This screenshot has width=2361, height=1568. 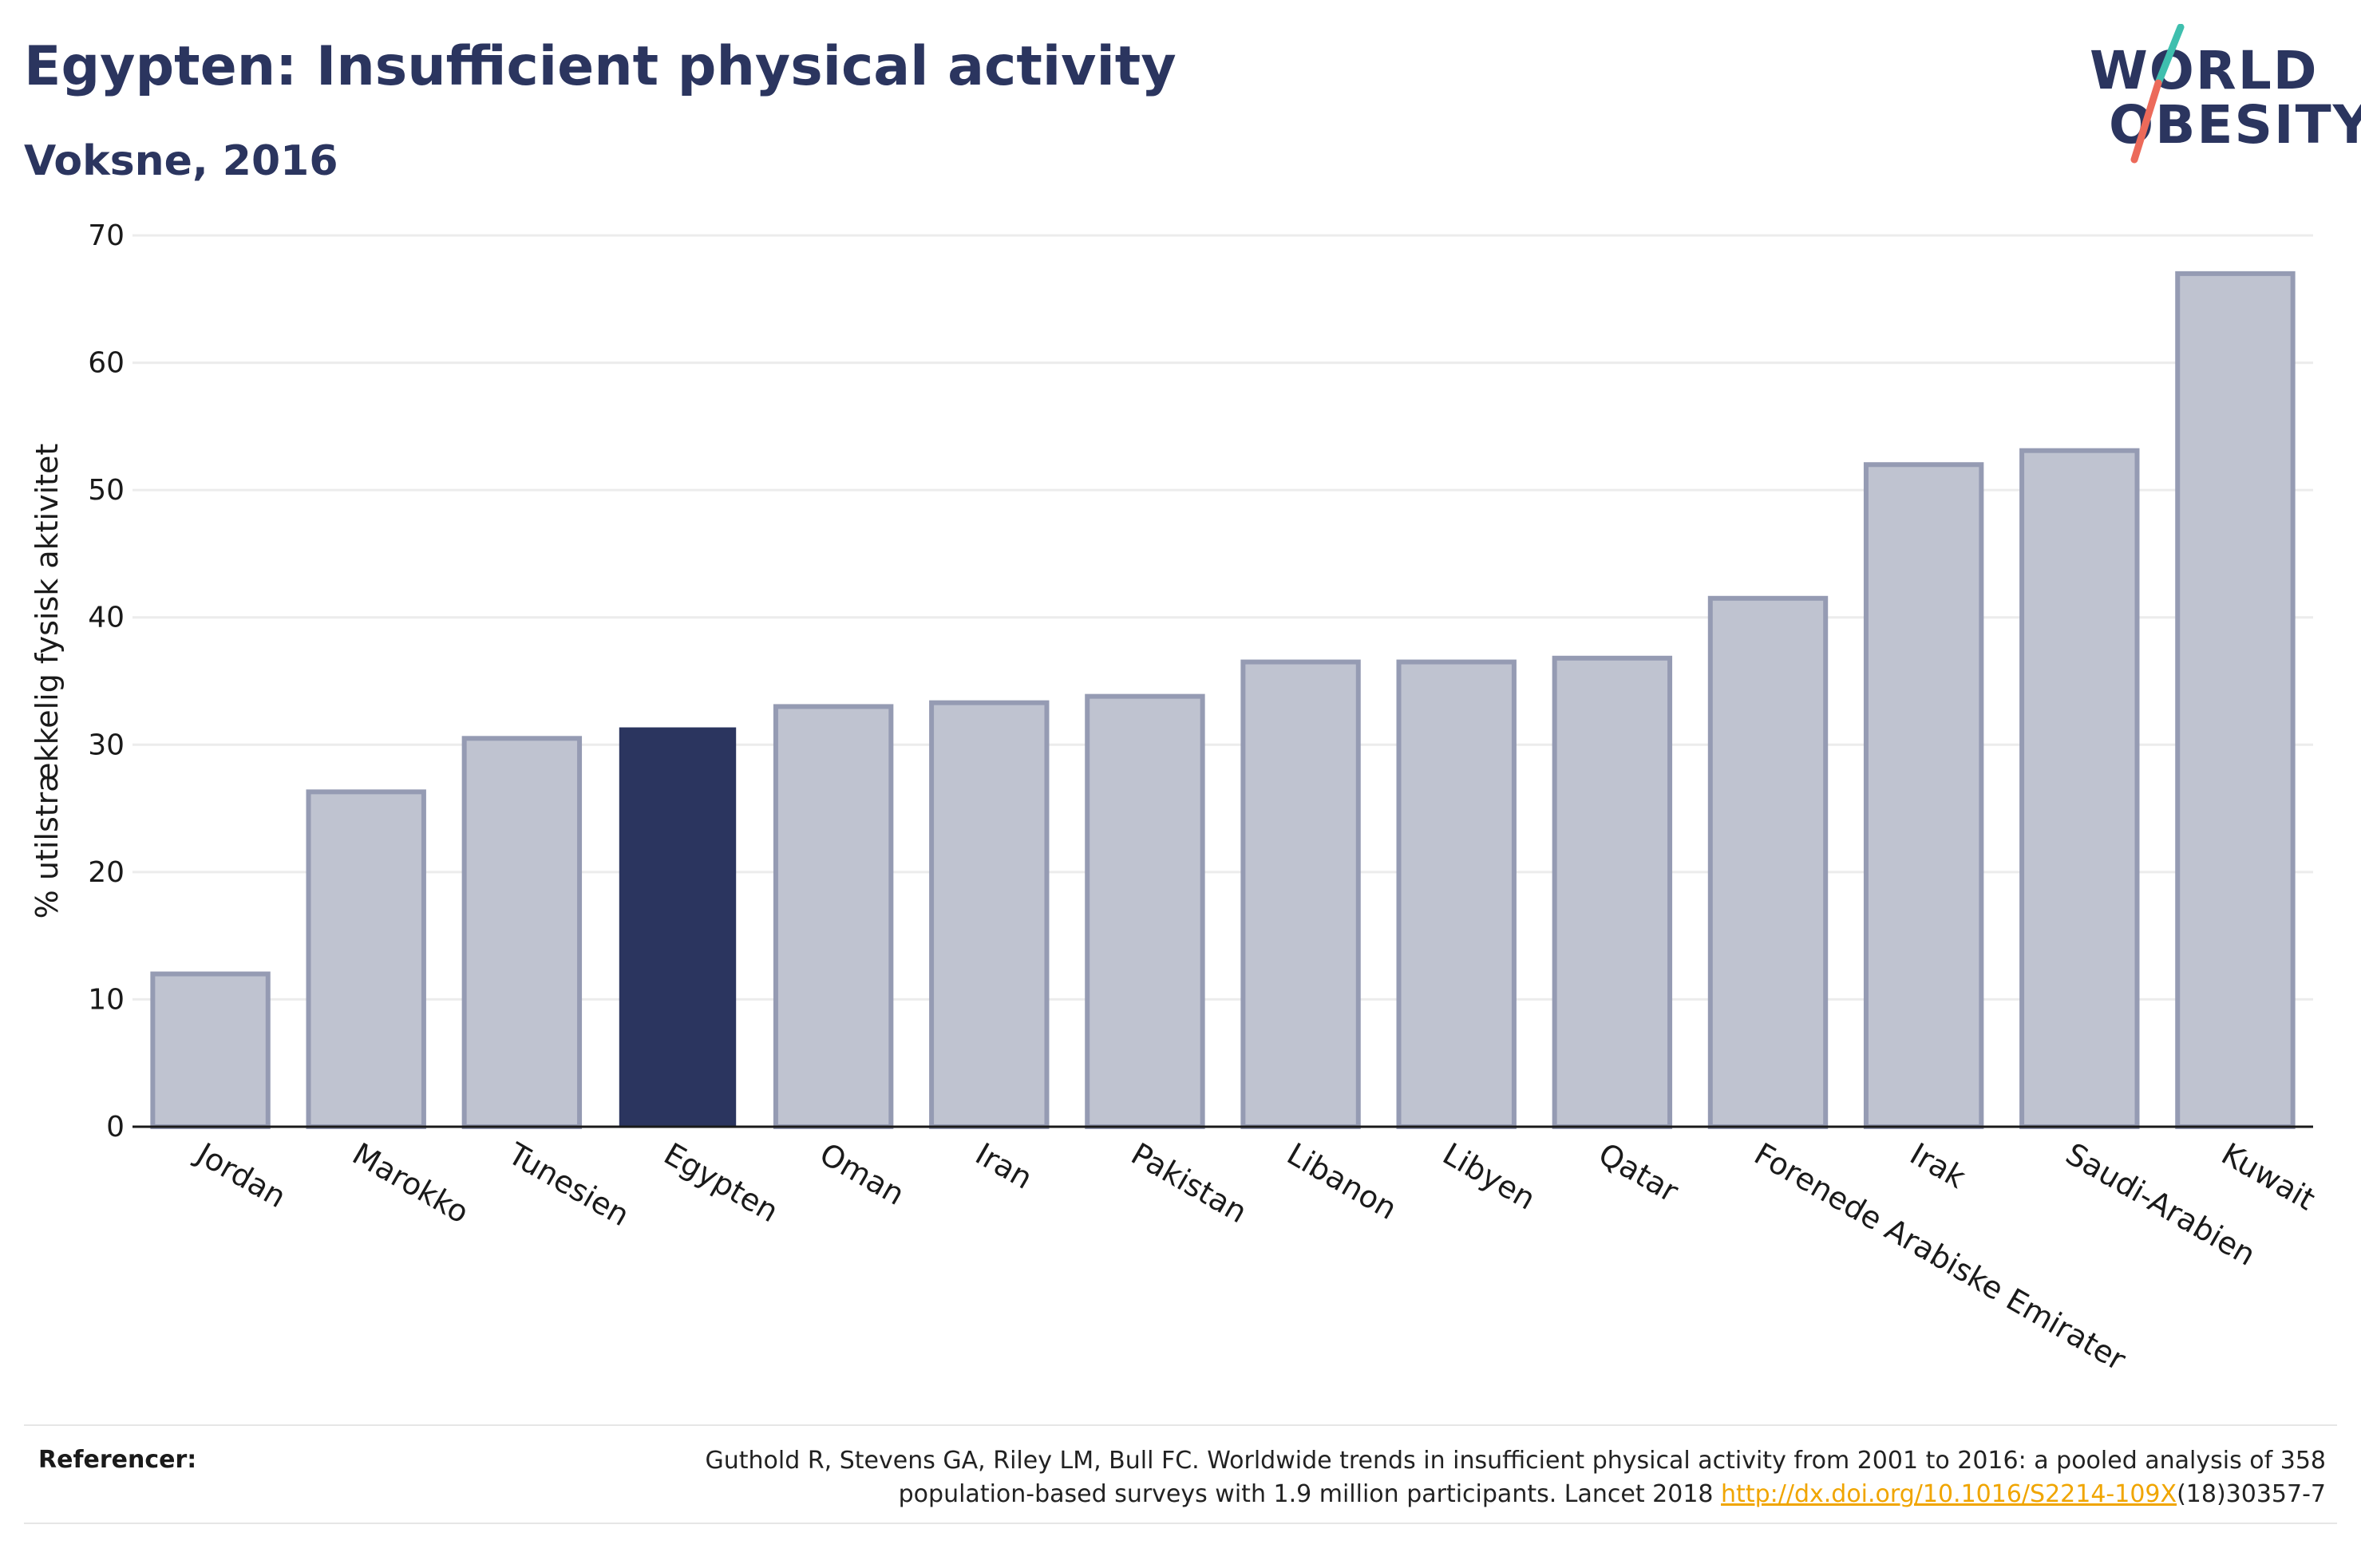 I want to click on y-tick-label: 50, so click(x=106, y=490).